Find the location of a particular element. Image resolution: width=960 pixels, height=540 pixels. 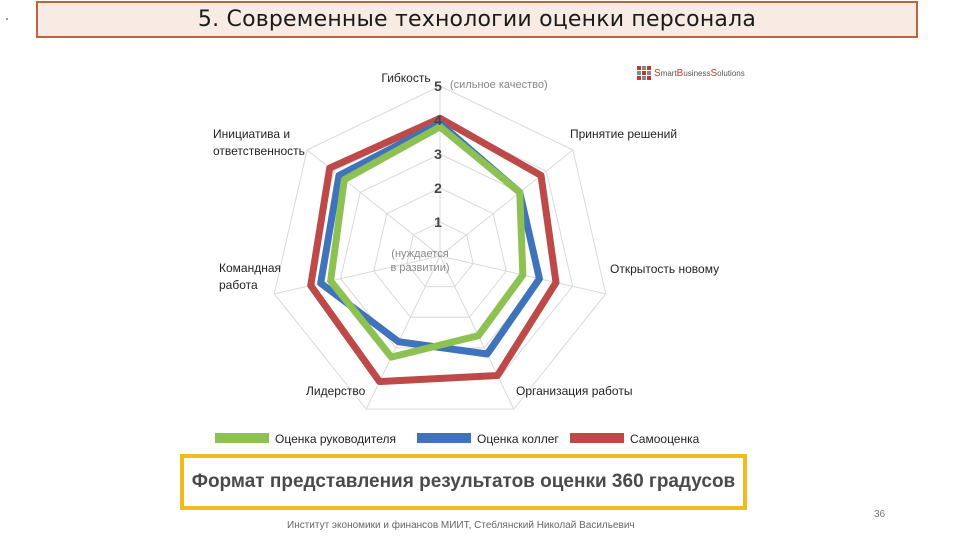

tick-label: 2 is located at coordinates (438, 188).